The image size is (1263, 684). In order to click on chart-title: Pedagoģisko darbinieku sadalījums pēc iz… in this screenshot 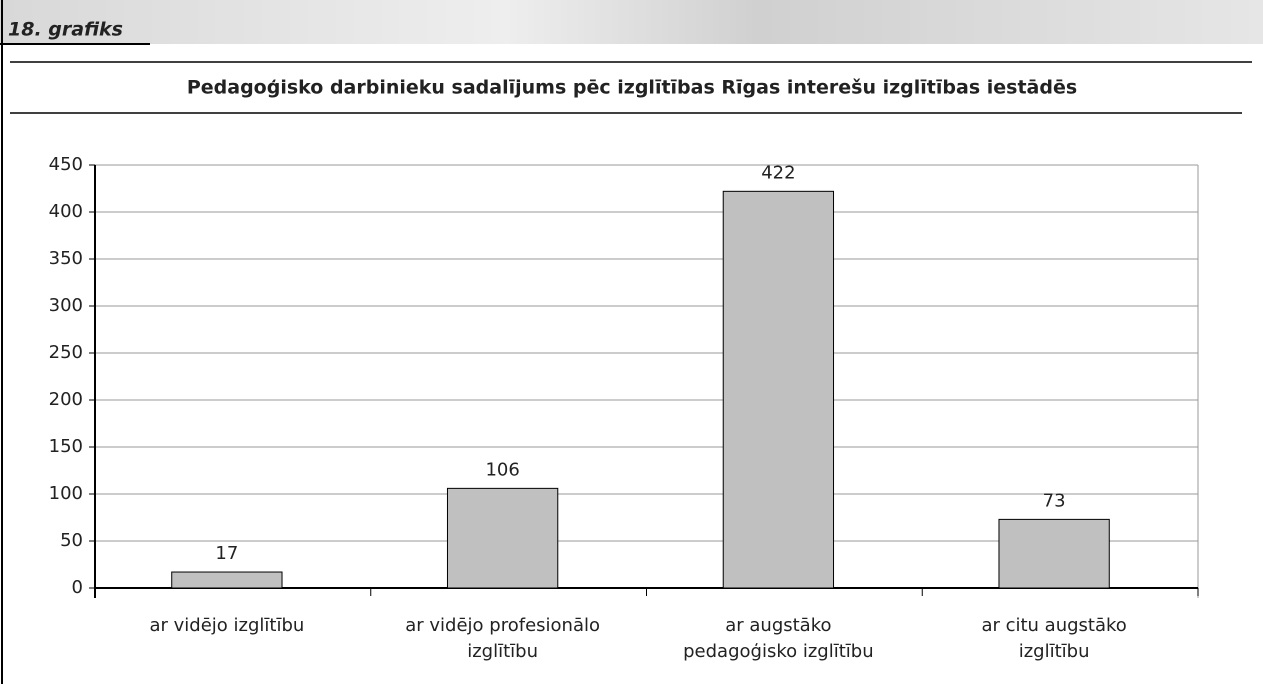, I will do `click(632, 88)`.